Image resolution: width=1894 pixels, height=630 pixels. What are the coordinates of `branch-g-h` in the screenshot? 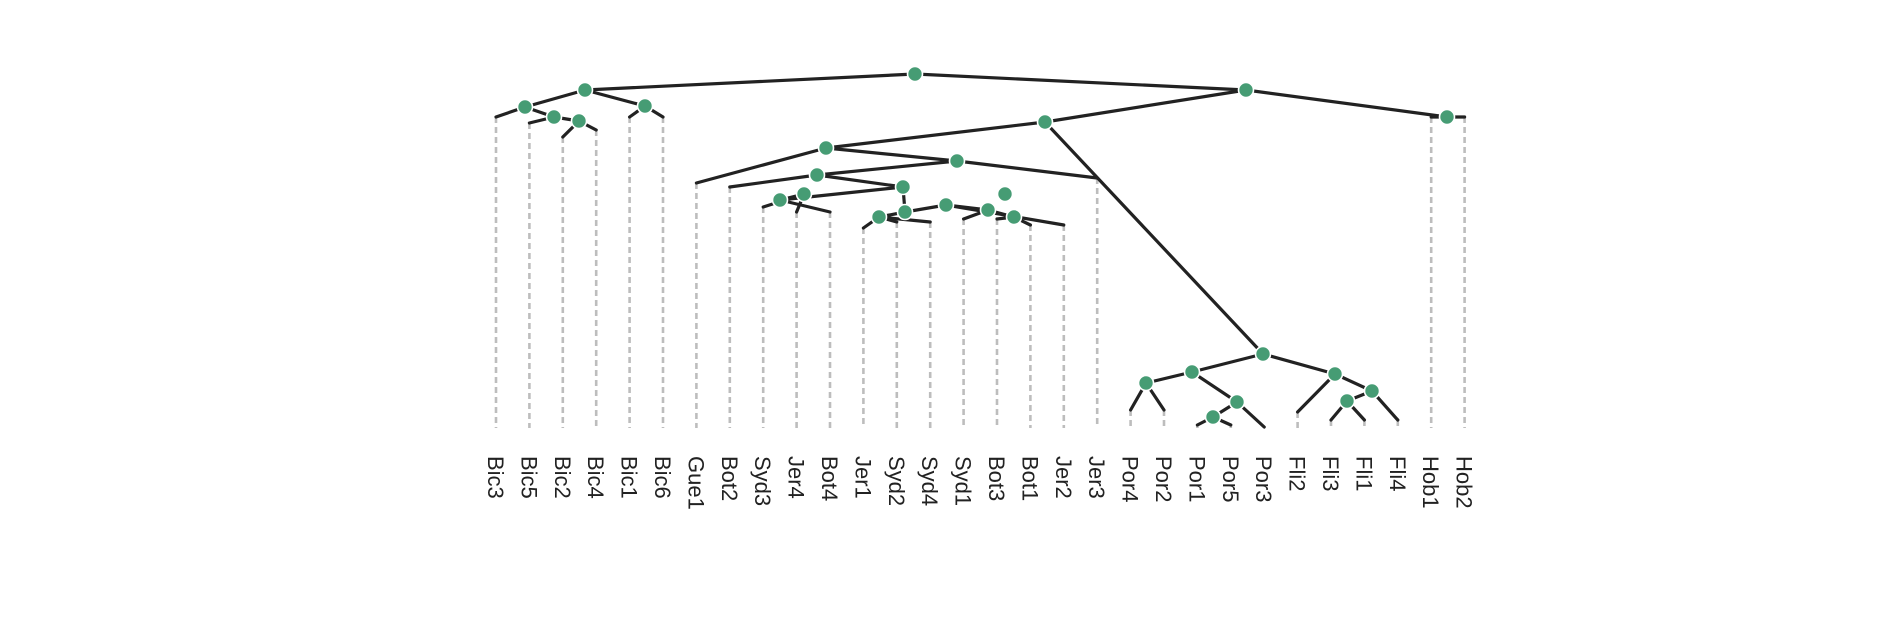 It's located at (860, 181).